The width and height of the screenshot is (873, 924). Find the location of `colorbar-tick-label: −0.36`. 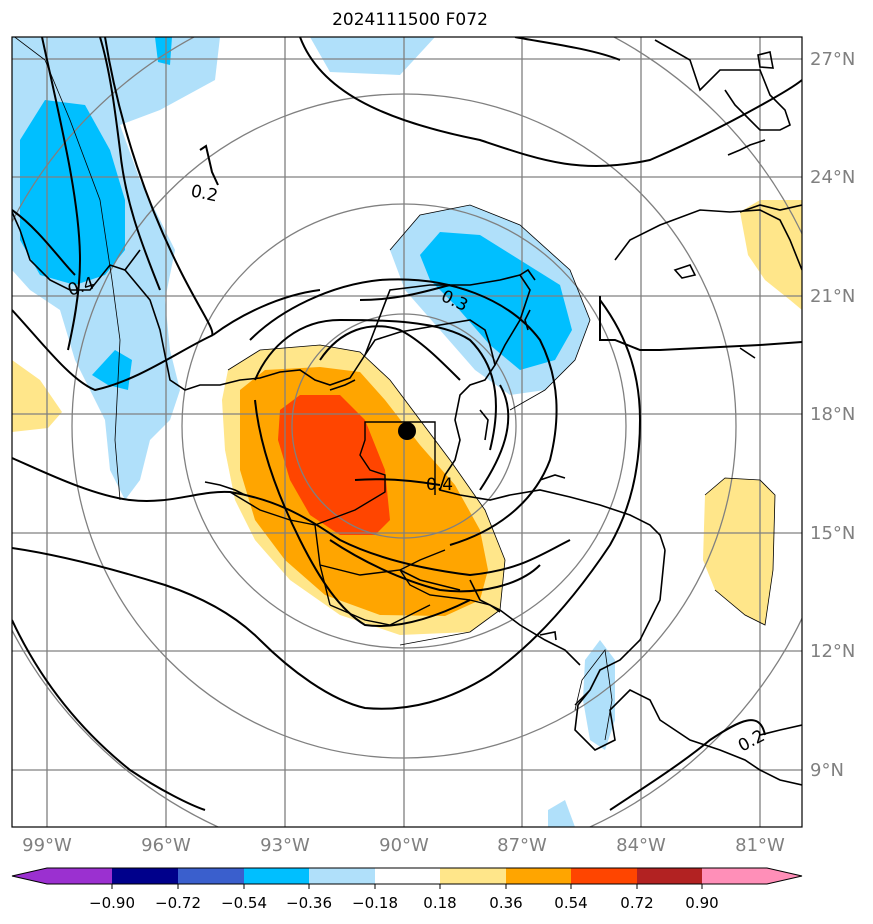

colorbar-tick-label: −0.36 is located at coordinates (309, 903).